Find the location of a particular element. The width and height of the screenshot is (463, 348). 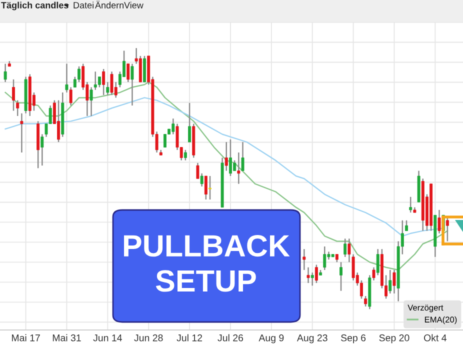

x-tick-label: Jul 26 is located at coordinates (231, 338).